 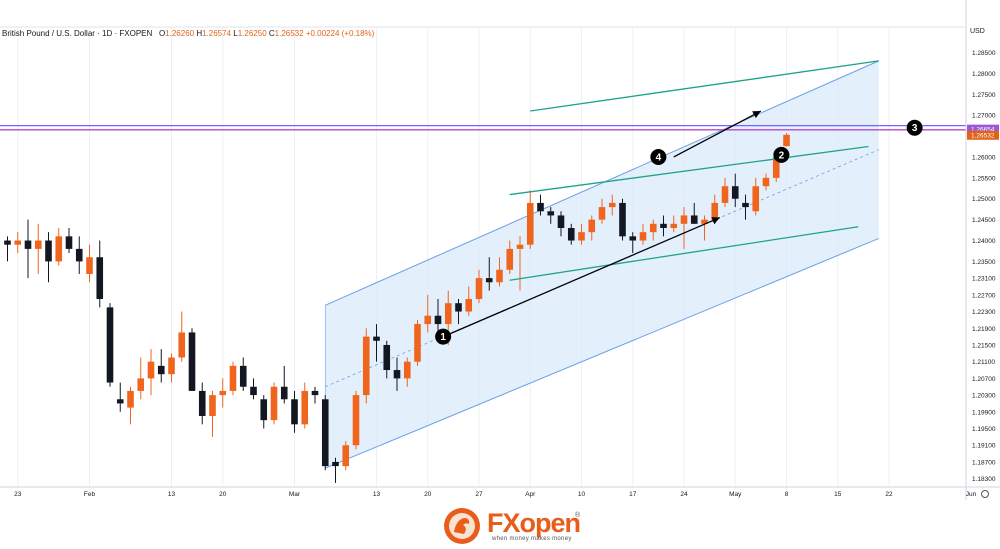 I want to click on y-tick-label: 1.19100, so click(x=984, y=446).